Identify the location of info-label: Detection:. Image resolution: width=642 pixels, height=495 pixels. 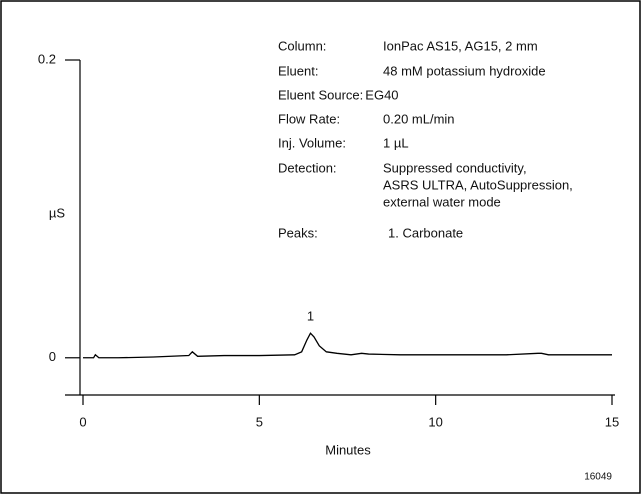
(307, 167).